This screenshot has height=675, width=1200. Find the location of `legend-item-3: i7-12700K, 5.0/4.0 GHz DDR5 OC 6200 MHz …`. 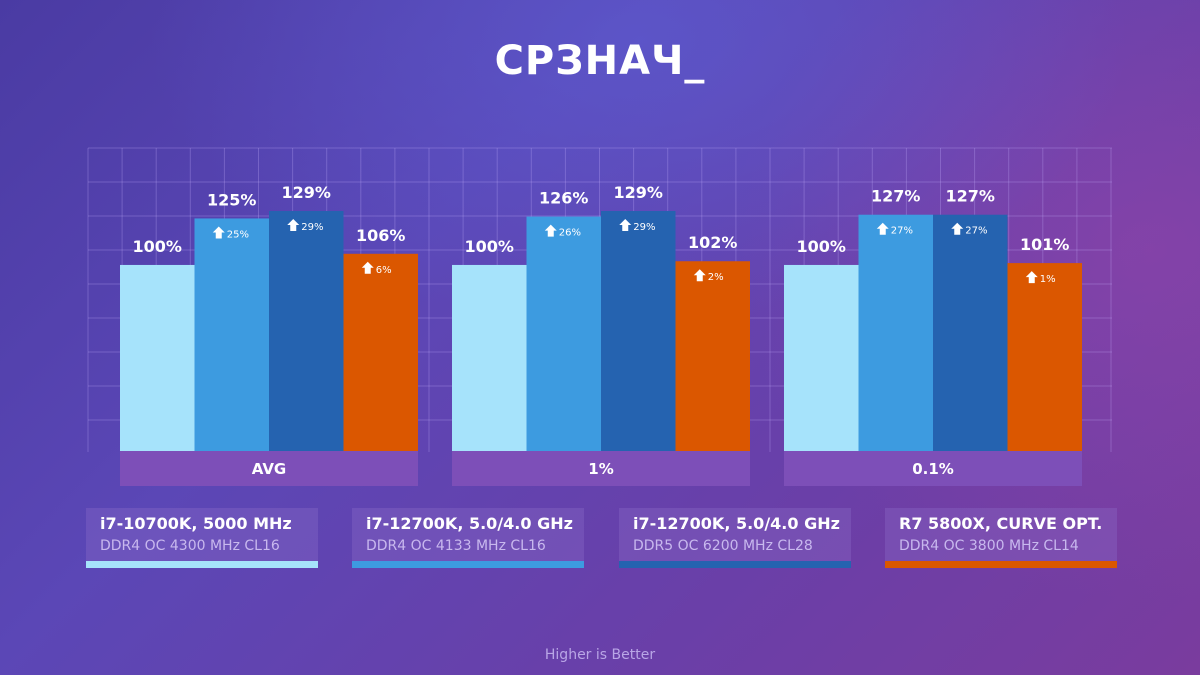

legend-item-3: i7-12700K, 5.0/4.0 GHz DDR5 OC 6200 MHz … is located at coordinates (735, 538).